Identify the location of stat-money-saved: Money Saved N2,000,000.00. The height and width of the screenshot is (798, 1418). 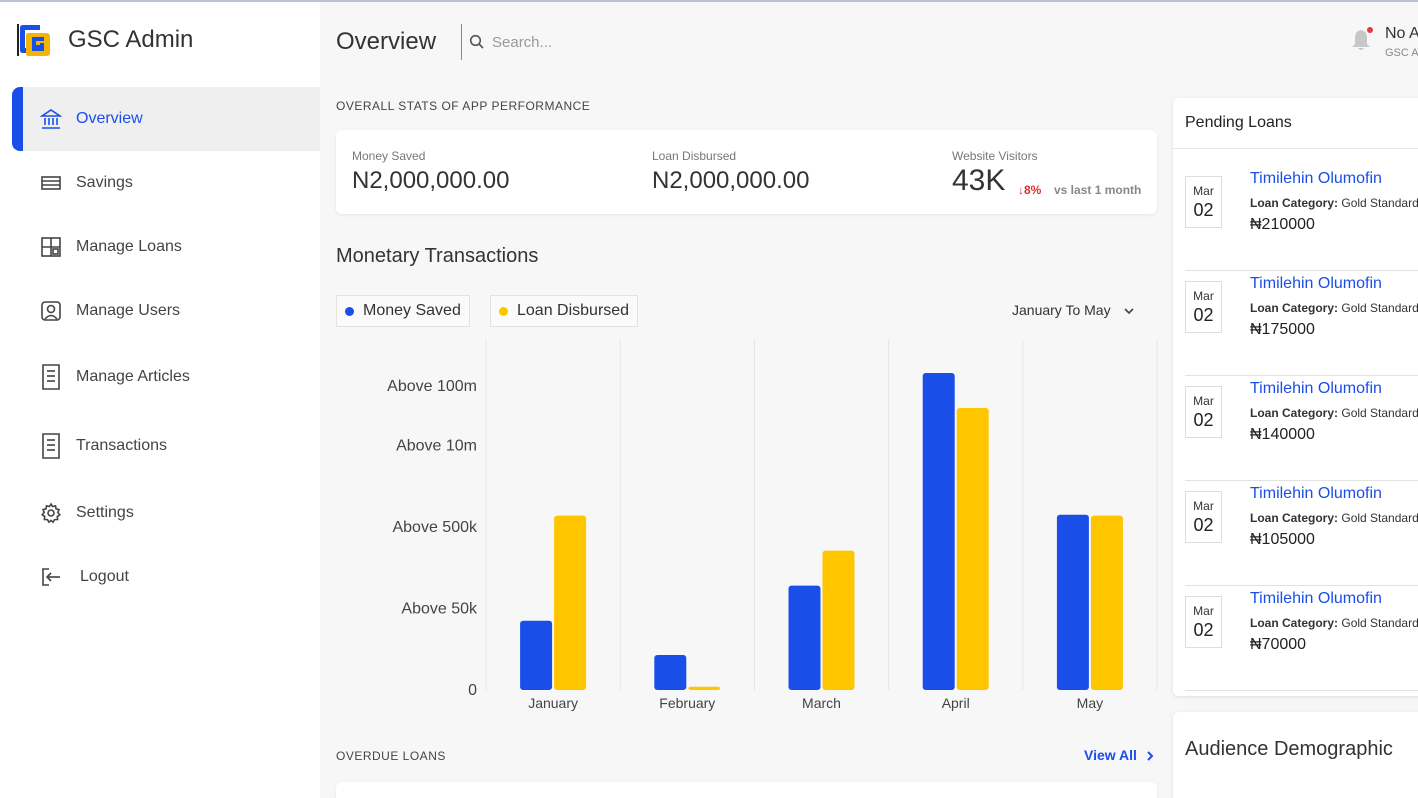
(430, 172).